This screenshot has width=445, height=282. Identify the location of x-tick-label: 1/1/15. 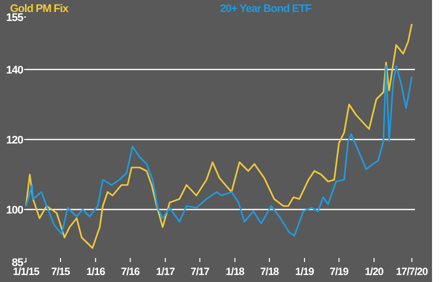
(26, 272).